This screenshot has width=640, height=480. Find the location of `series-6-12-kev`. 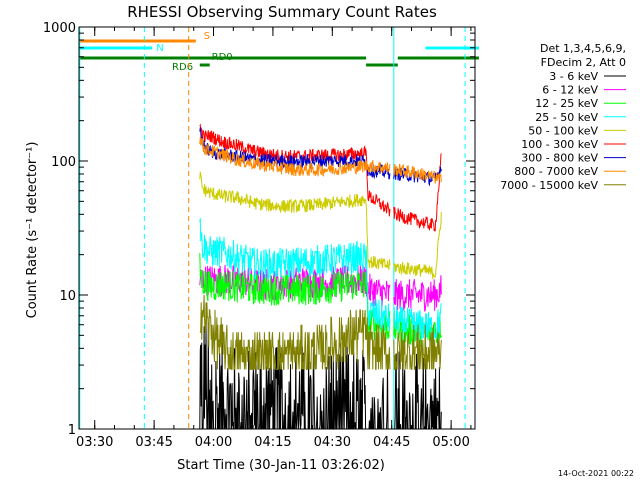

series-6-12-kev is located at coordinates (320, 287).